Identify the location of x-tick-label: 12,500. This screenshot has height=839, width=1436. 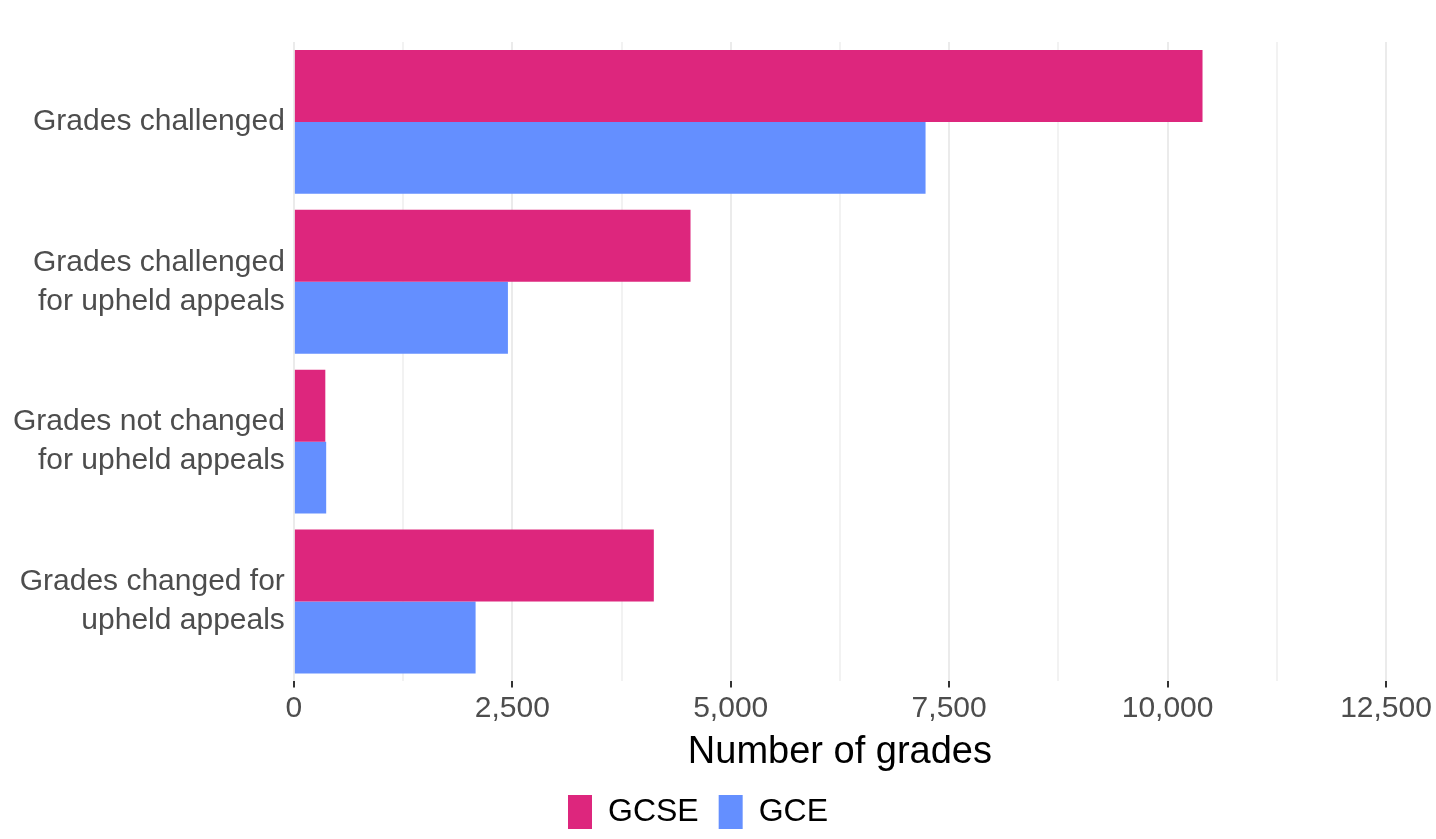
(1386, 706).